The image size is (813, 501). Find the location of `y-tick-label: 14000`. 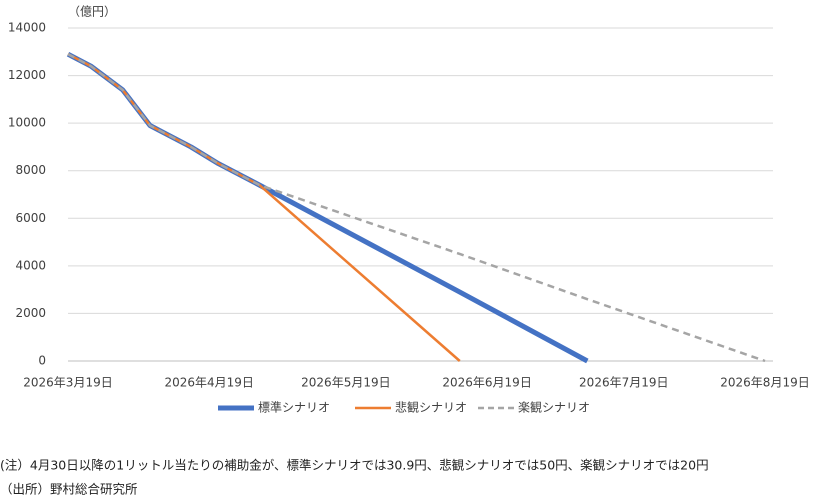

y-tick-label: 14000 is located at coordinates (27, 28).